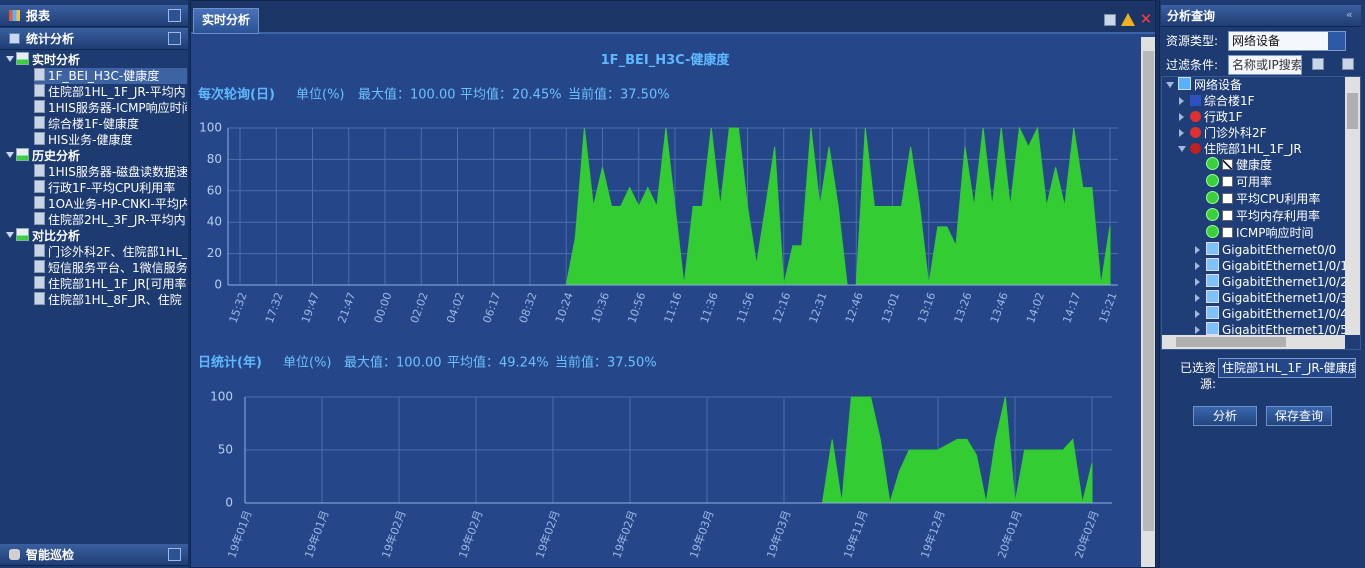 The height and width of the screenshot is (568, 1365). Describe the element at coordinates (1231, 342) in the screenshot. I see `tree-hscroll-thumb` at that location.